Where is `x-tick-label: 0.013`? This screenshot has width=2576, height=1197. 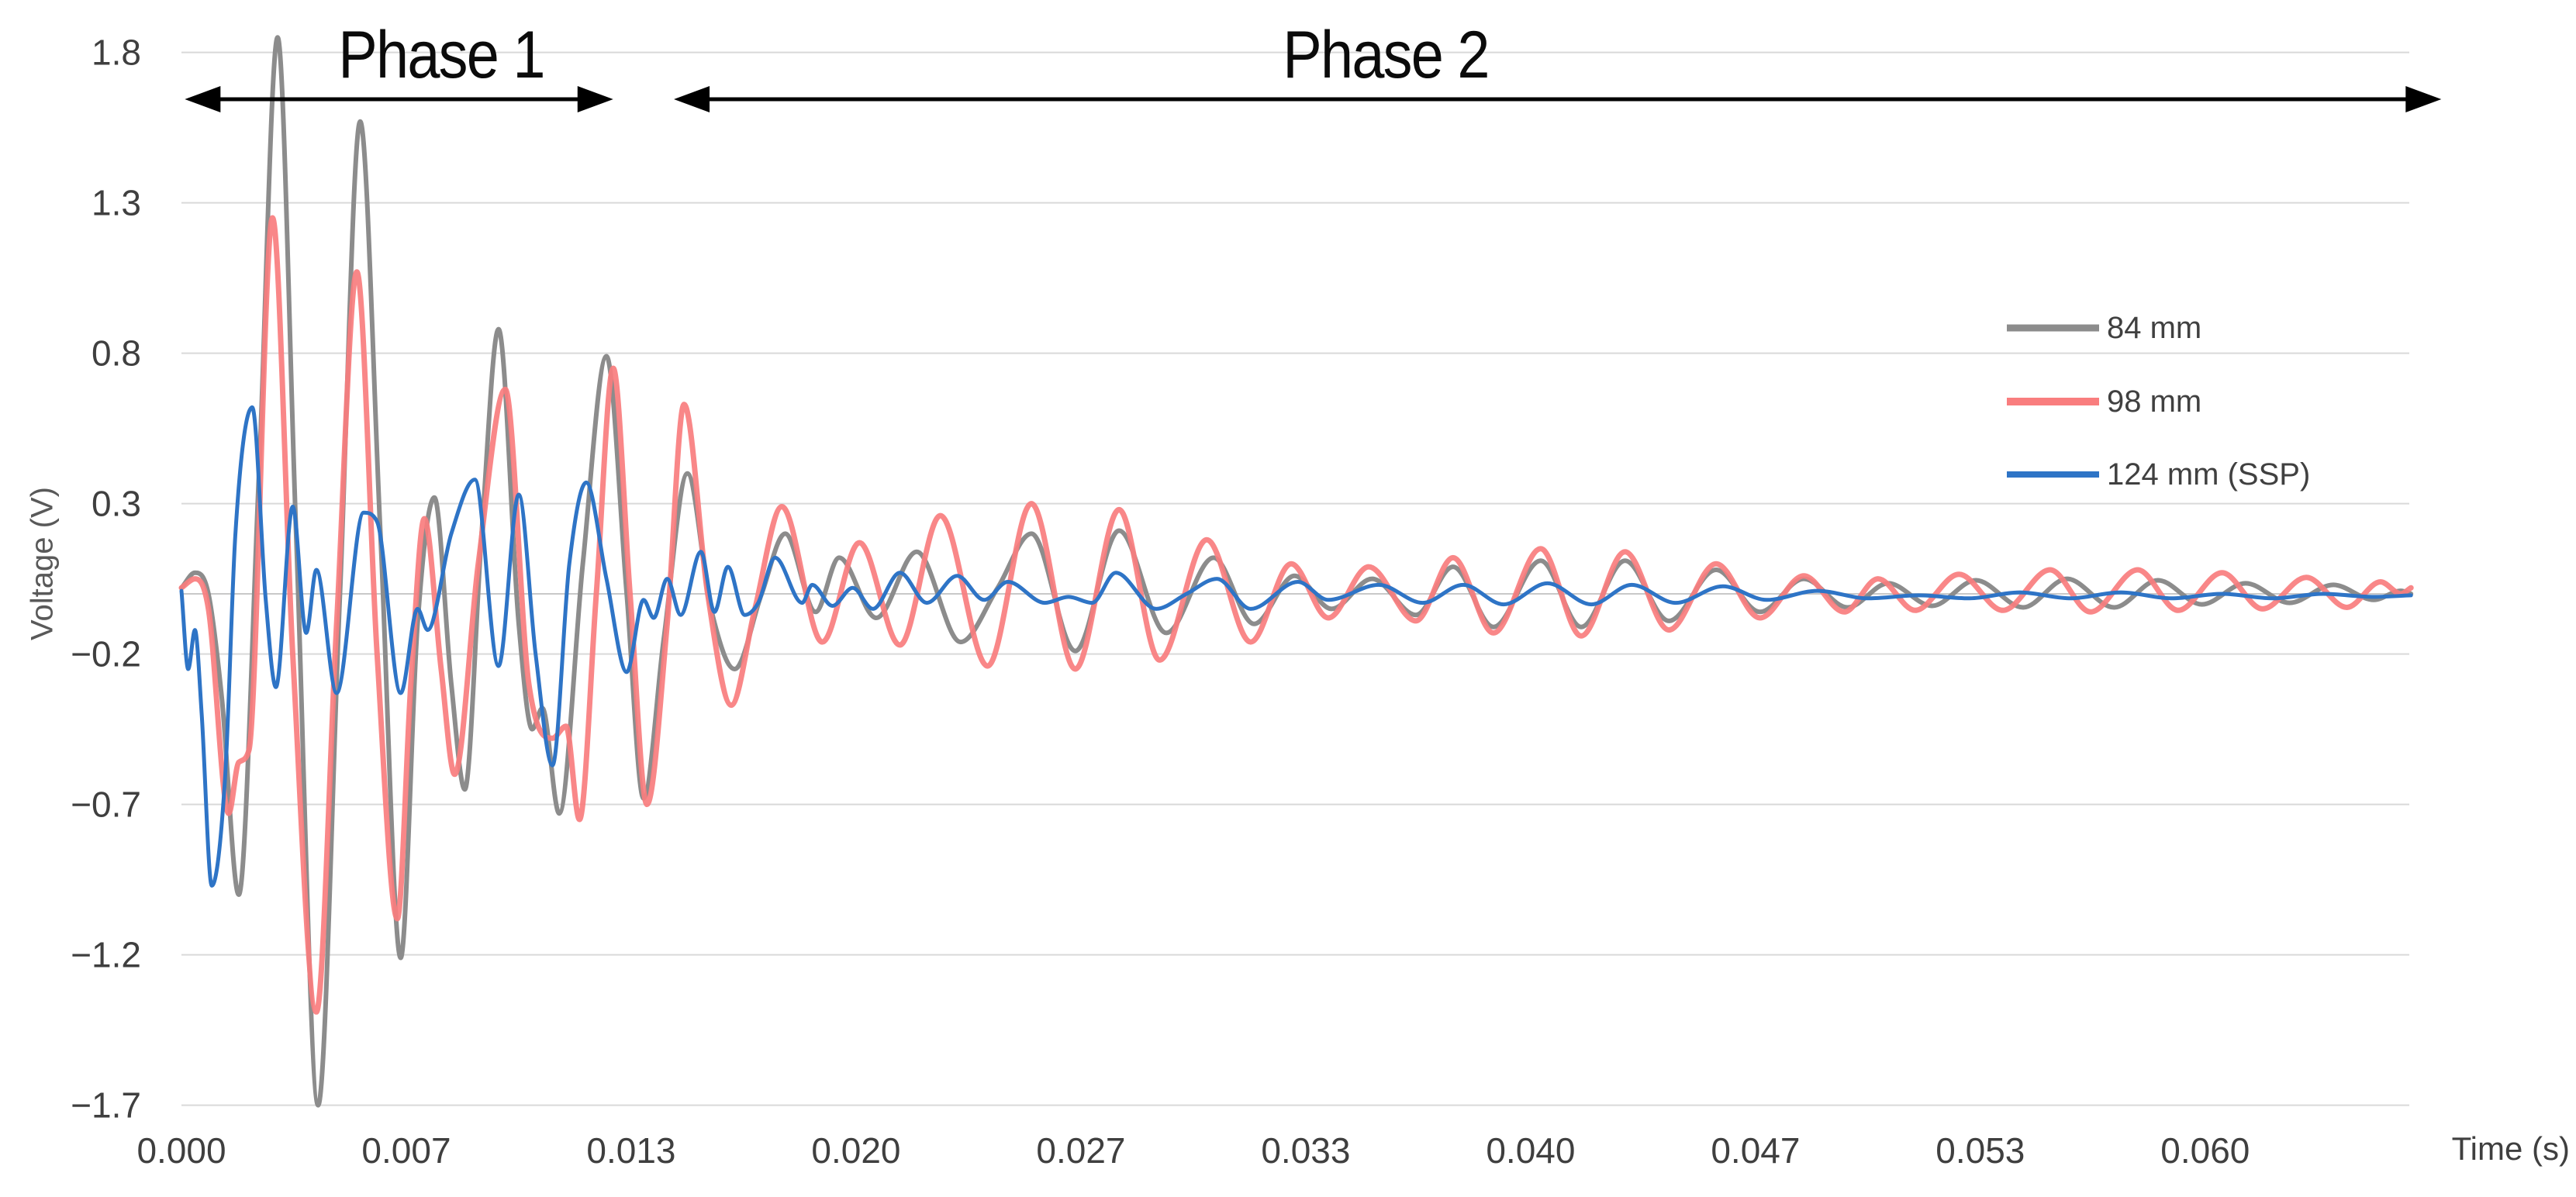 x-tick-label: 0.013 is located at coordinates (631, 1150).